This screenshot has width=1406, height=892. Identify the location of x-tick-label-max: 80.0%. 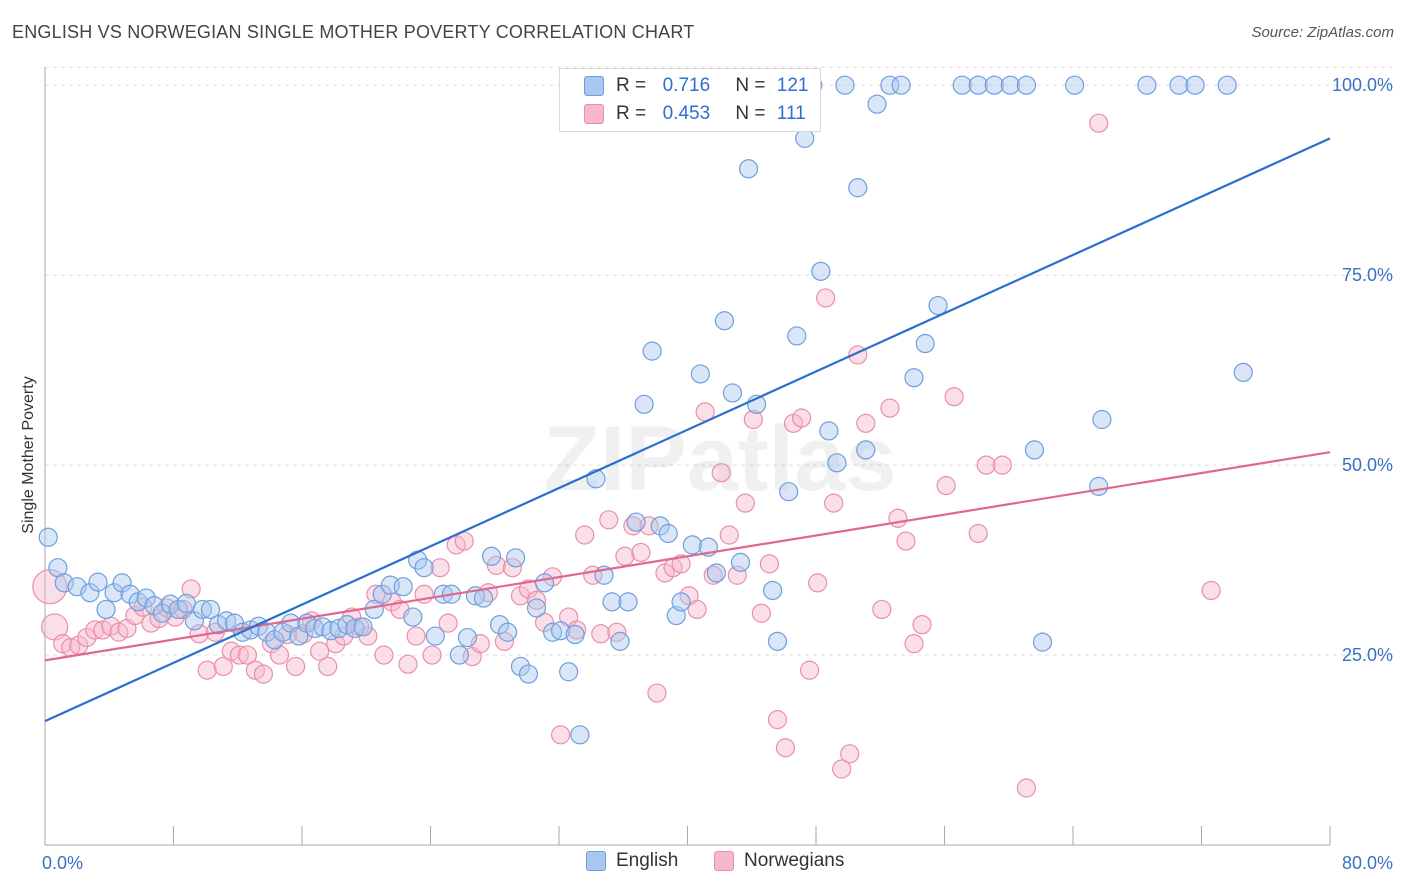
(1367, 863).